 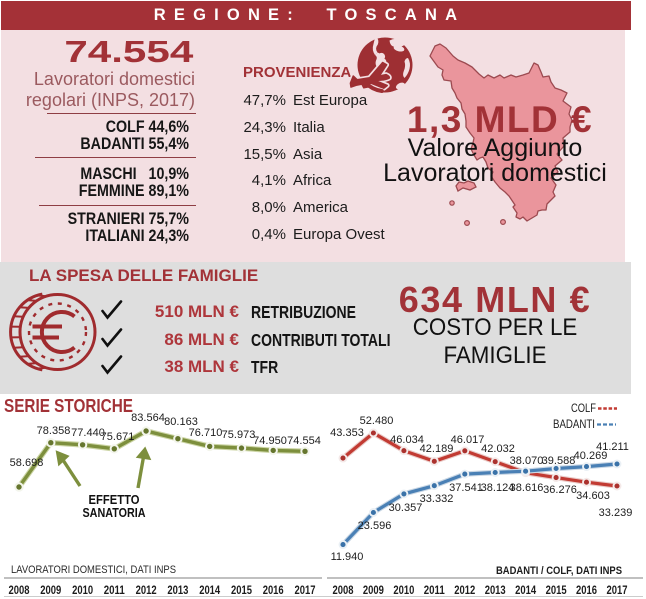 I want to click on svg-text: 36.276, so click(x=560, y=490).